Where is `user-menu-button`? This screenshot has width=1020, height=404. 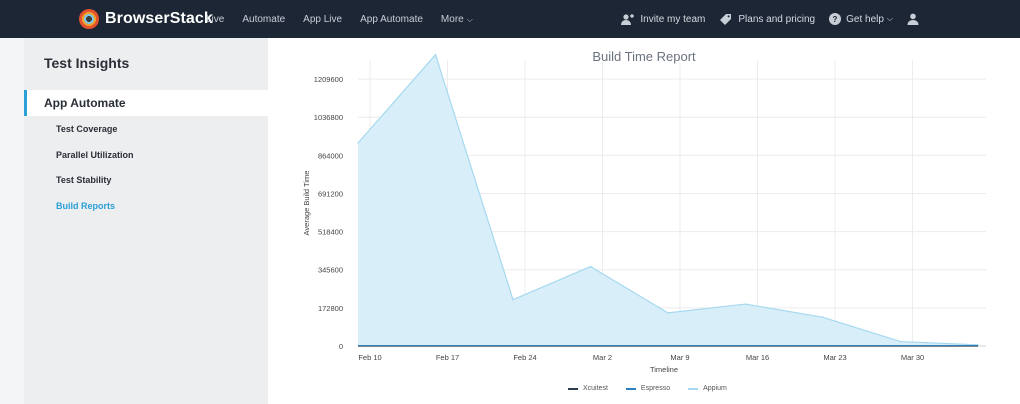
user-menu-button is located at coordinates (915, 19).